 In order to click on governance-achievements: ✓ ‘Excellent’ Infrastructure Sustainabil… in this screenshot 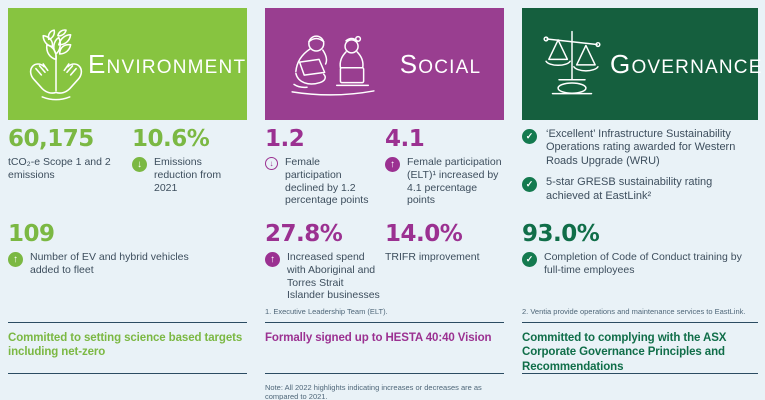, I will do `click(640, 175)`.